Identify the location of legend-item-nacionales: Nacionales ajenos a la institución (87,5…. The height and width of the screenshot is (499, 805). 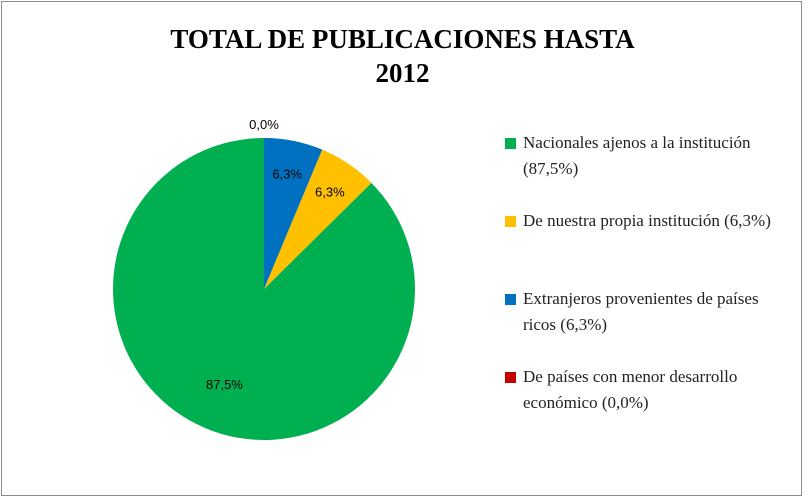
(650, 169).